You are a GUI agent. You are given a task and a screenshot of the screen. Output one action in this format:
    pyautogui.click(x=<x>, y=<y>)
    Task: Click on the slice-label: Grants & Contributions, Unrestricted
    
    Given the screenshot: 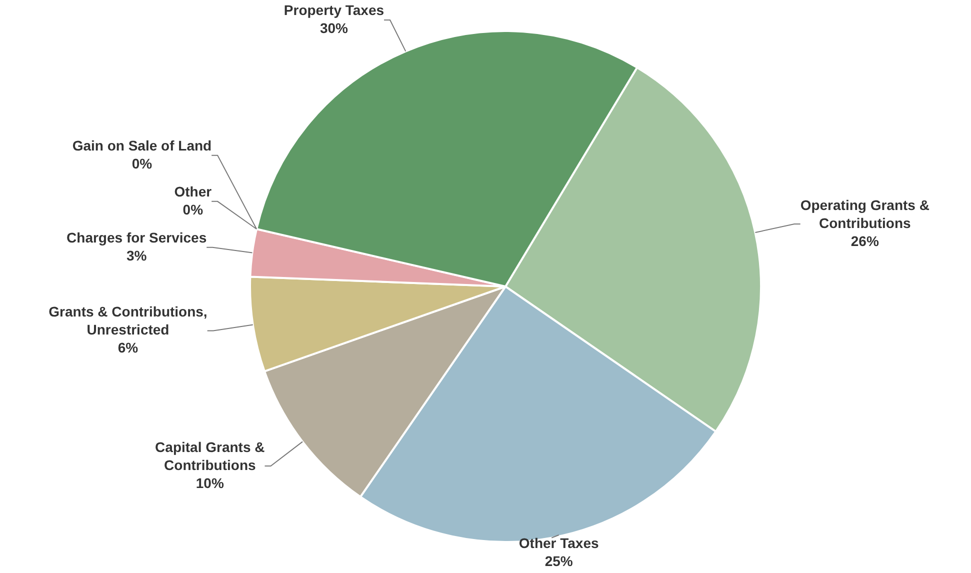 What is the action you would take?
    pyautogui.click(x=128, y=321)
    